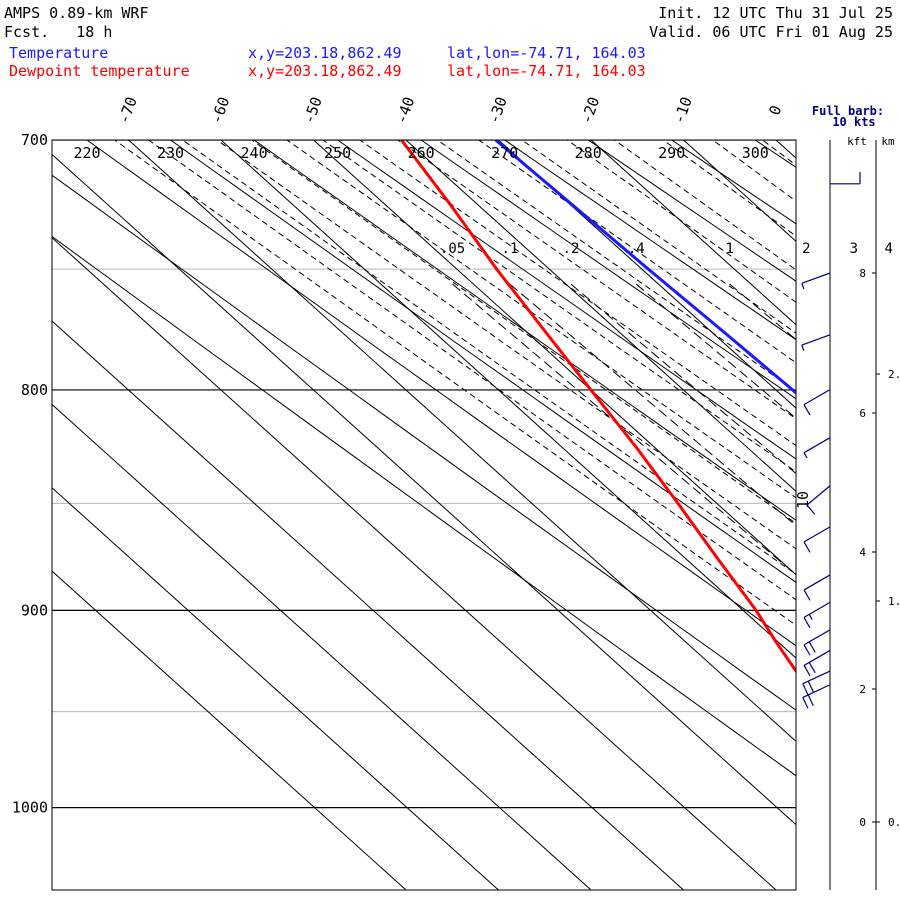 The height and width of the screenshot is (900, 900). What do you see at coordinates (452, 249) in the screenshot?
I see `mixing-ratio-label: .05` at bounding box center [452, 249].